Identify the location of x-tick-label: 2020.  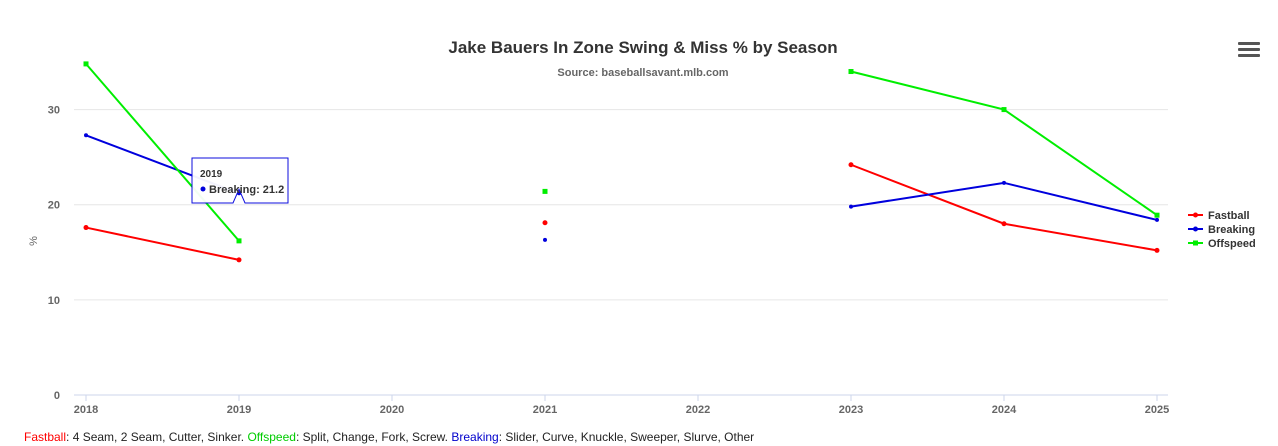
(392, 410).